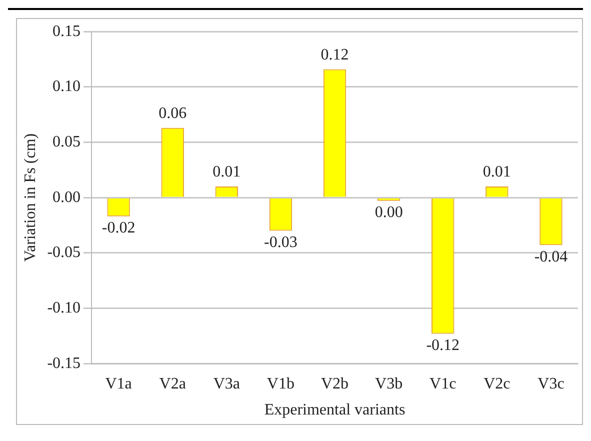 Image resolution: width=591 pixels, height=441 pixels. Describe the element at coordinates (389, 383) in the screenshot. I see `x-tick-label: V3b` at that location.